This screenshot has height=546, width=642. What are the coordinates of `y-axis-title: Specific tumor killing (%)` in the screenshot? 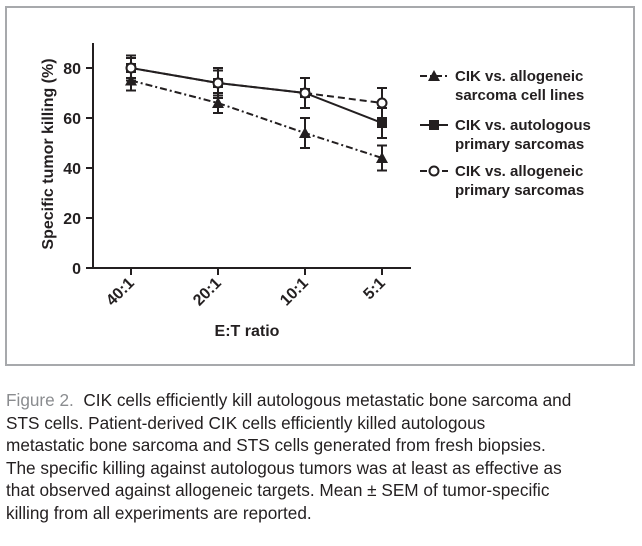 It's located at (48, 153).